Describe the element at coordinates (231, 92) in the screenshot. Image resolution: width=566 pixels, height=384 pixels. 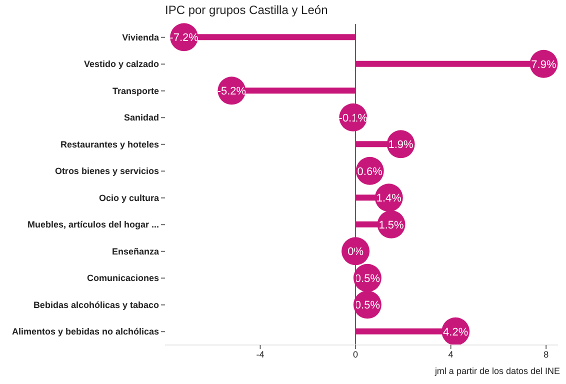
I see `data-label: -5.2%` at that location.